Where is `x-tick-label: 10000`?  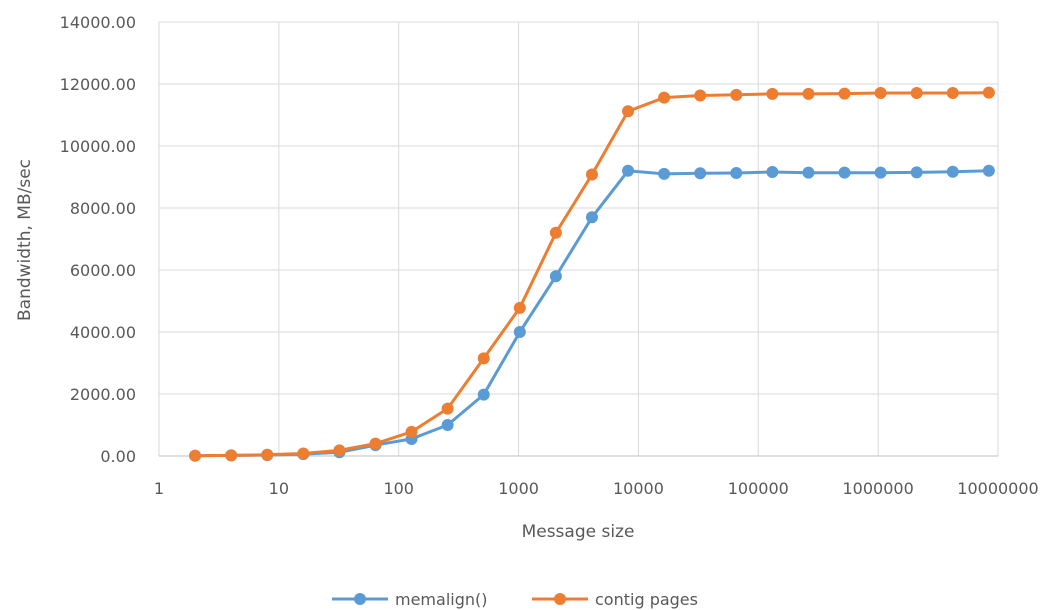
x-tick-label: 10000 is located at coordinates (638, 488).